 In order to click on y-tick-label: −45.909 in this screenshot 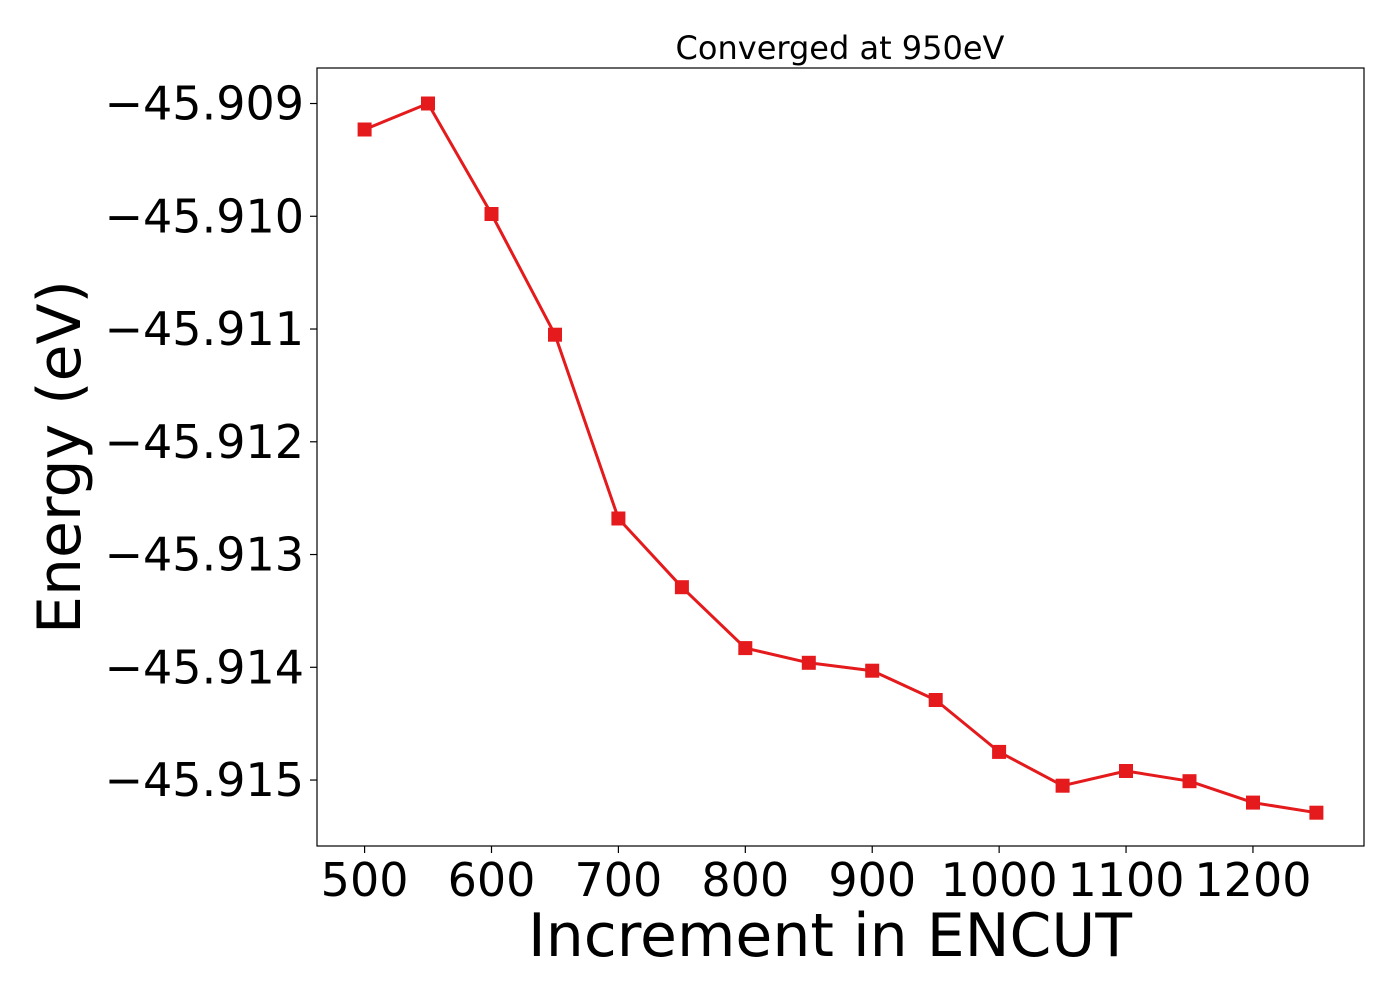, I will do `click(205, 104)`.